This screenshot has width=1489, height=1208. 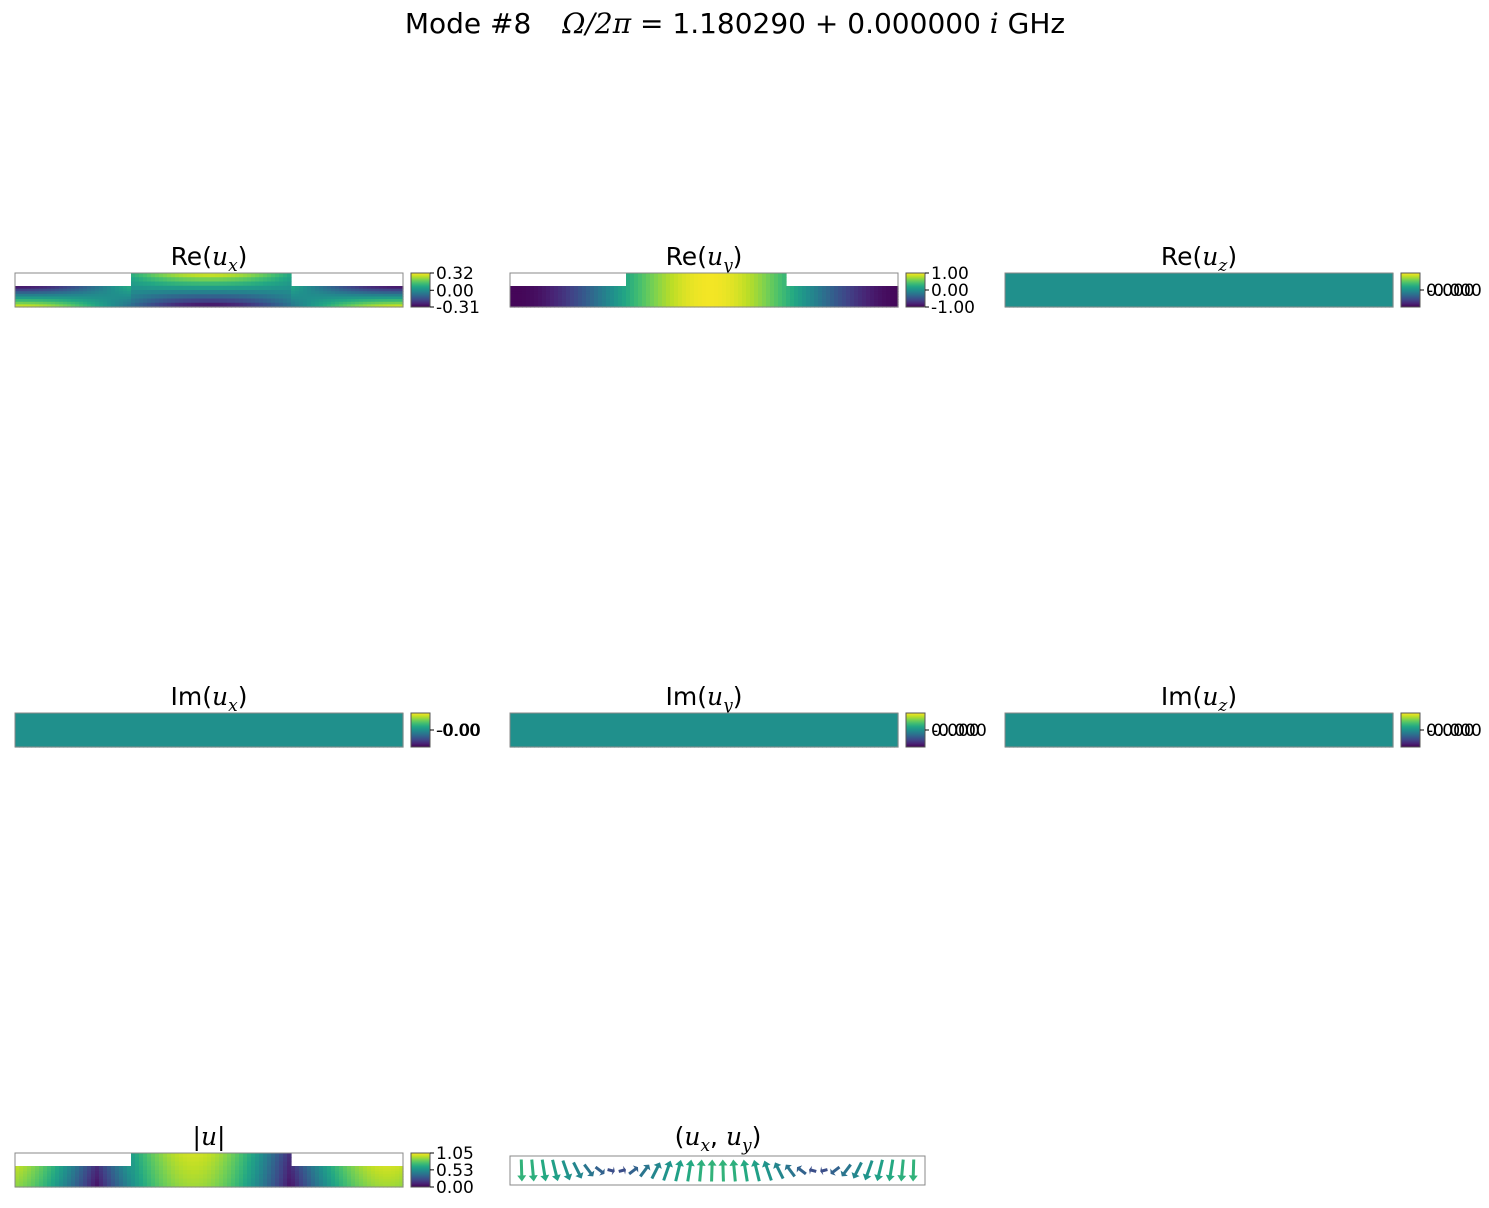 I want to click on colorbar-tick-label: -0.31, so click(x=458, y=308).